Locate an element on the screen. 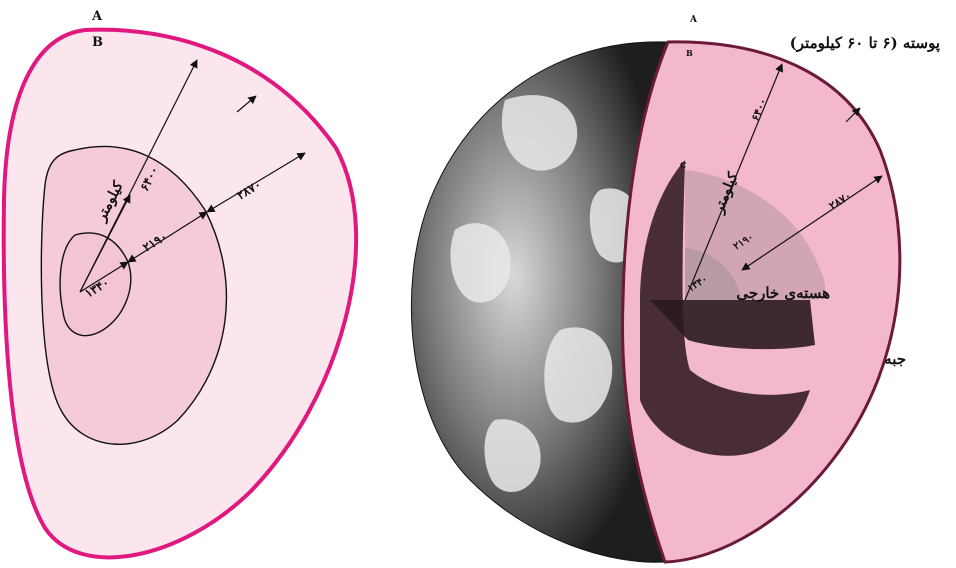  left-radius-unit is located at coordinates (105, 243).